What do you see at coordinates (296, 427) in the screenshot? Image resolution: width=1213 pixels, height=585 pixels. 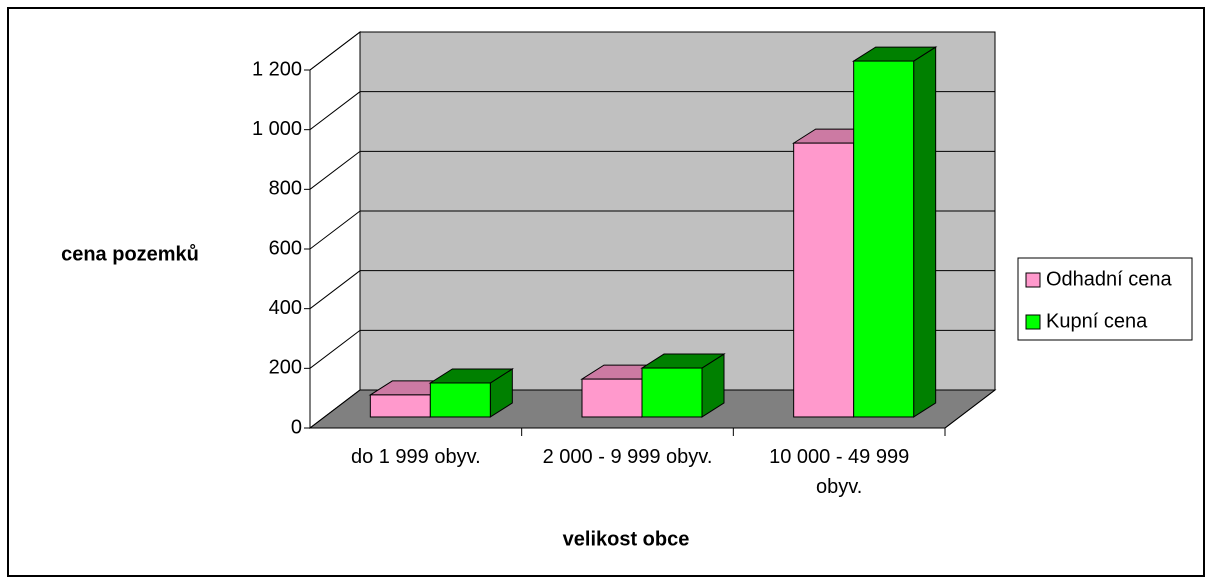 I see `y-tick-label: 0` at bounding box center [296, 427].